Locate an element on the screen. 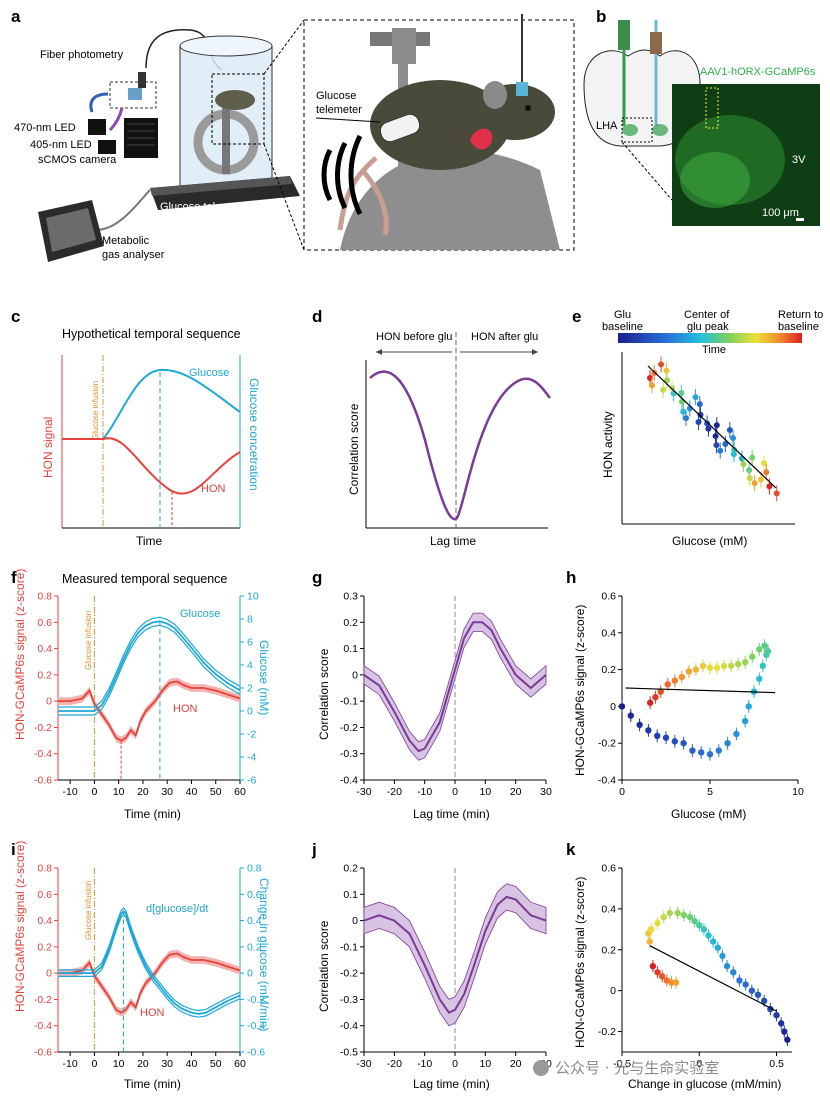  i-ylabel-left: HON-GCaMP6s signal (z-score) is located at coordinates (20, 926).